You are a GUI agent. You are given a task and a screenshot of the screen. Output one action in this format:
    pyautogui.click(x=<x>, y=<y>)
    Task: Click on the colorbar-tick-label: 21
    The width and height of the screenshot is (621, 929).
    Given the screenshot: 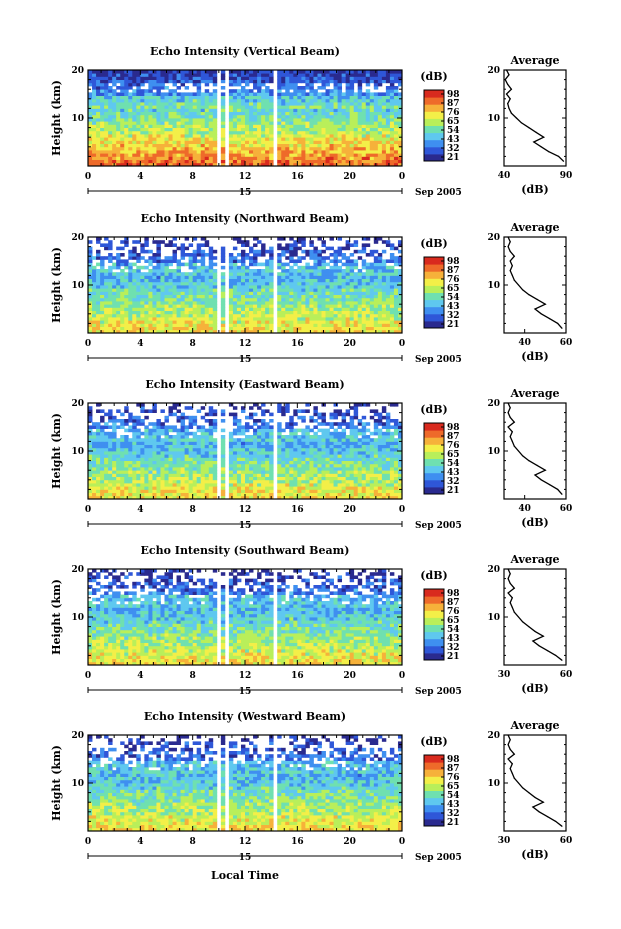 What is the action you would take?
    pyautogui.click(x=453, y=325)
    